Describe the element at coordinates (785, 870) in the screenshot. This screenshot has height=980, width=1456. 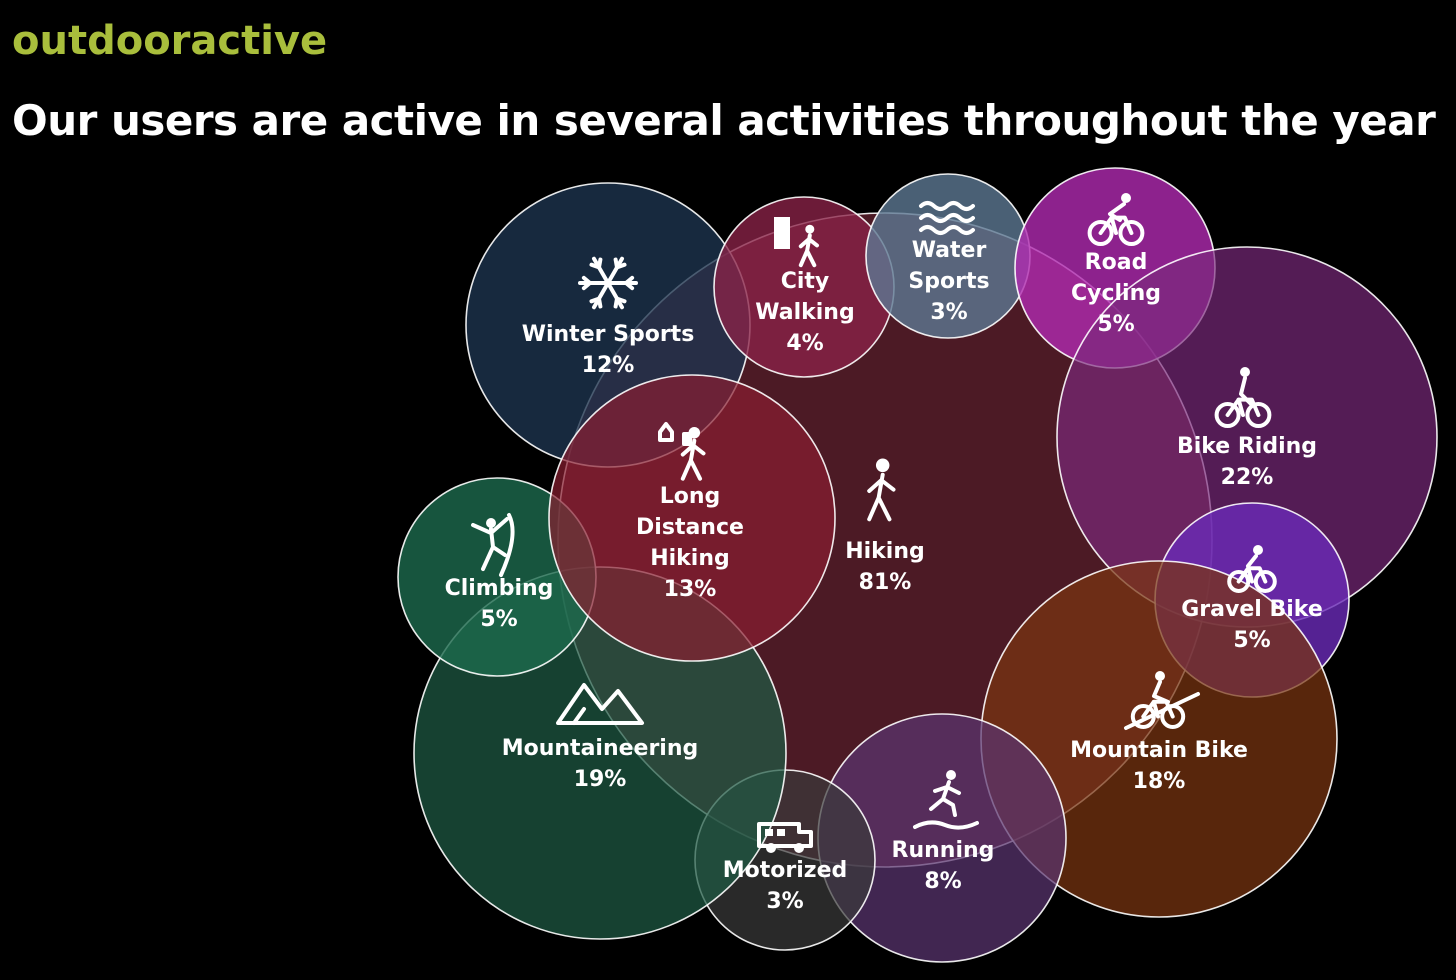
I see `motorized-label: Motorized` at that location.